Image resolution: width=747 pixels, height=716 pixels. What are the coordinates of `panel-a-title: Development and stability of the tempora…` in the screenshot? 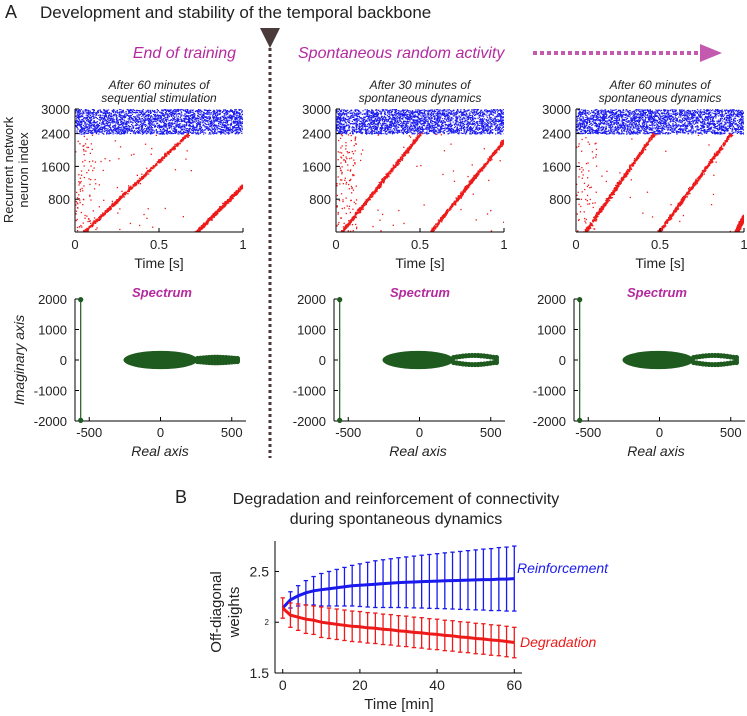 It's located at (235, 12).